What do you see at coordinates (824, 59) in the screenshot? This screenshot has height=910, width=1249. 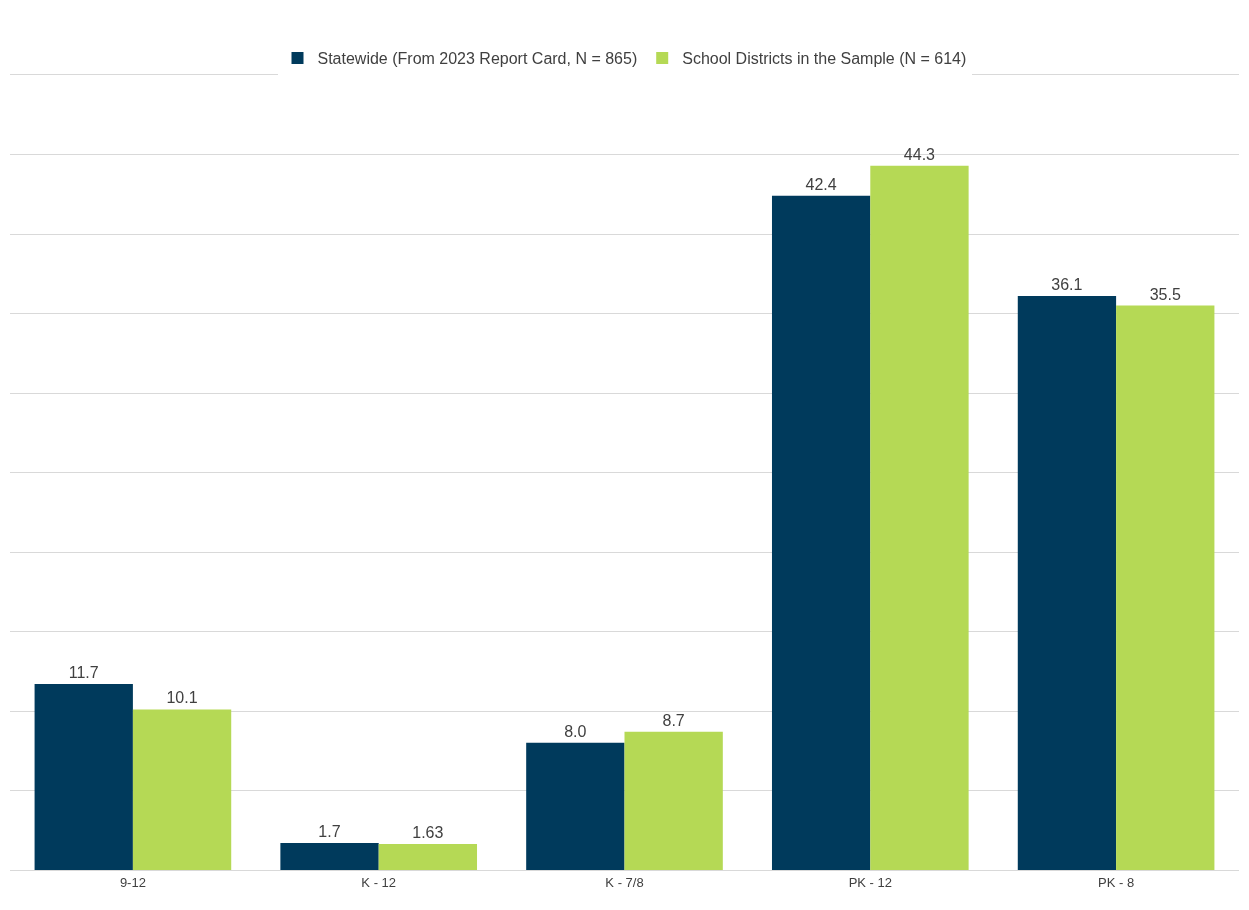 I see `legend-label: School Districts in the Sample (N = 614)` at bounding box center [824, 59].